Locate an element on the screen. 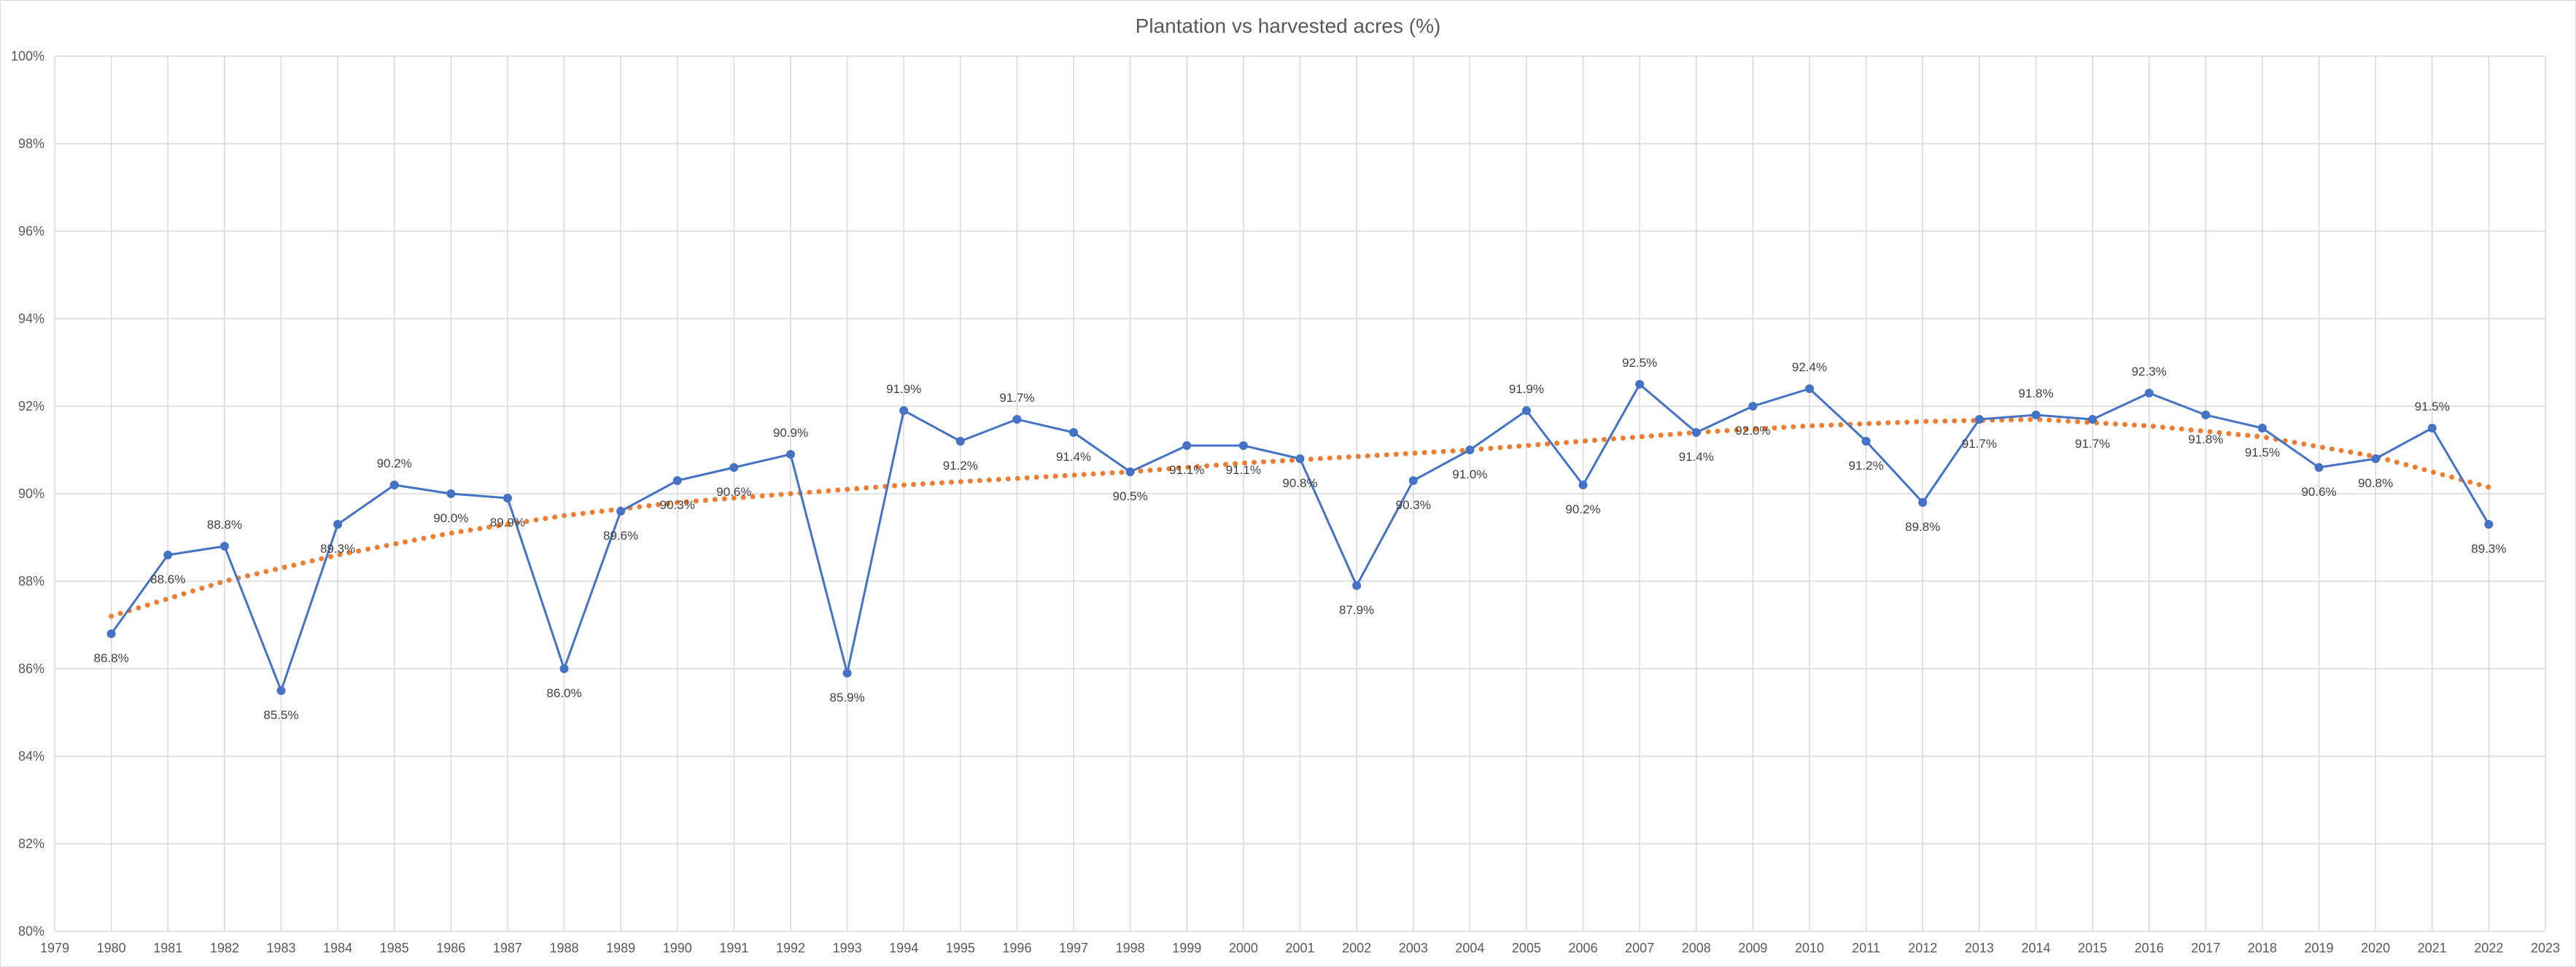 The height and width of the screenshot is (967, 2576). data-label: 90.5% is located at coordinates (1130, 496).